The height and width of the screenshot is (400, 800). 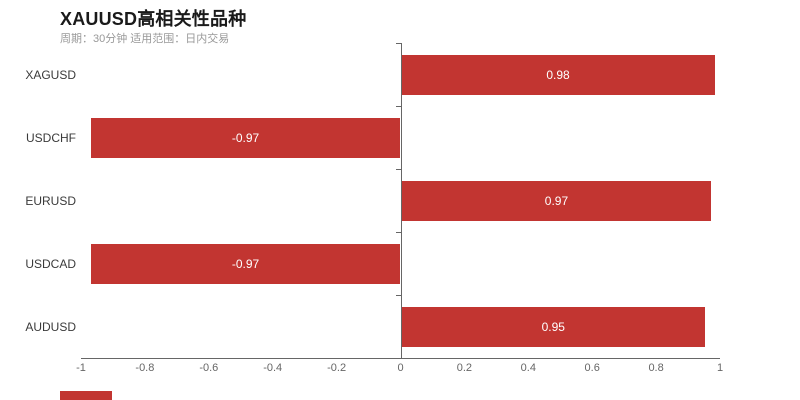 I want to click on chart-subtitle: 周期：30分钟 适用范围：日内交易, so click(x=145, y=39).